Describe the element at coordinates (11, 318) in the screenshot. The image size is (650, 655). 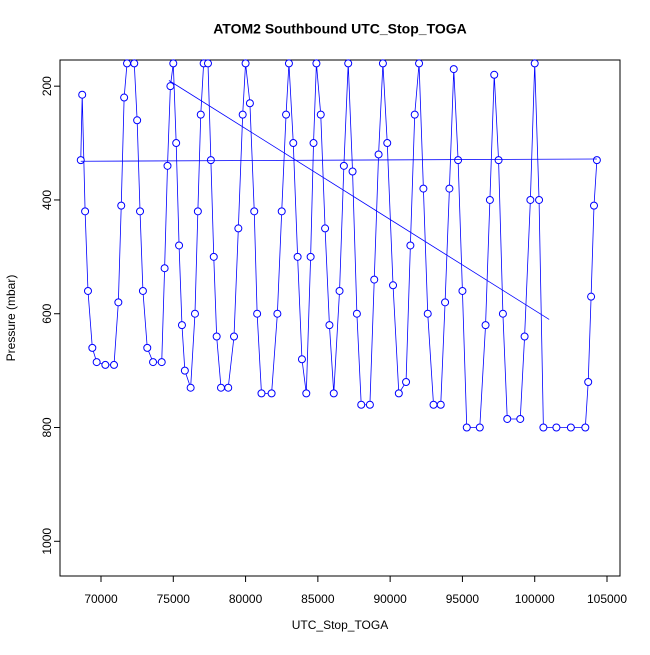
I see `y-axis-label: Pressure (mbar)` at that location.